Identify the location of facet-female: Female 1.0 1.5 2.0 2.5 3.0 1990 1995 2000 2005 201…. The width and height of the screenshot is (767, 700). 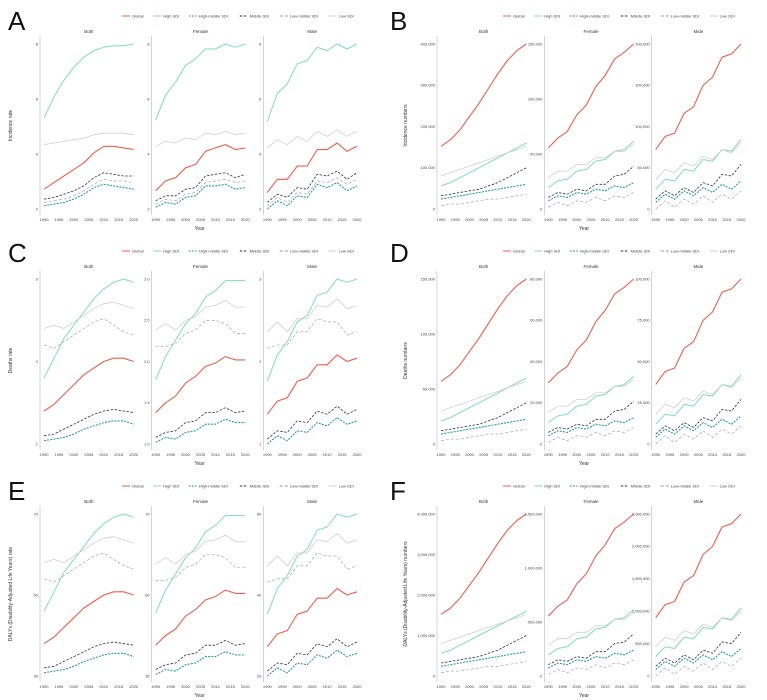
(197, 360).